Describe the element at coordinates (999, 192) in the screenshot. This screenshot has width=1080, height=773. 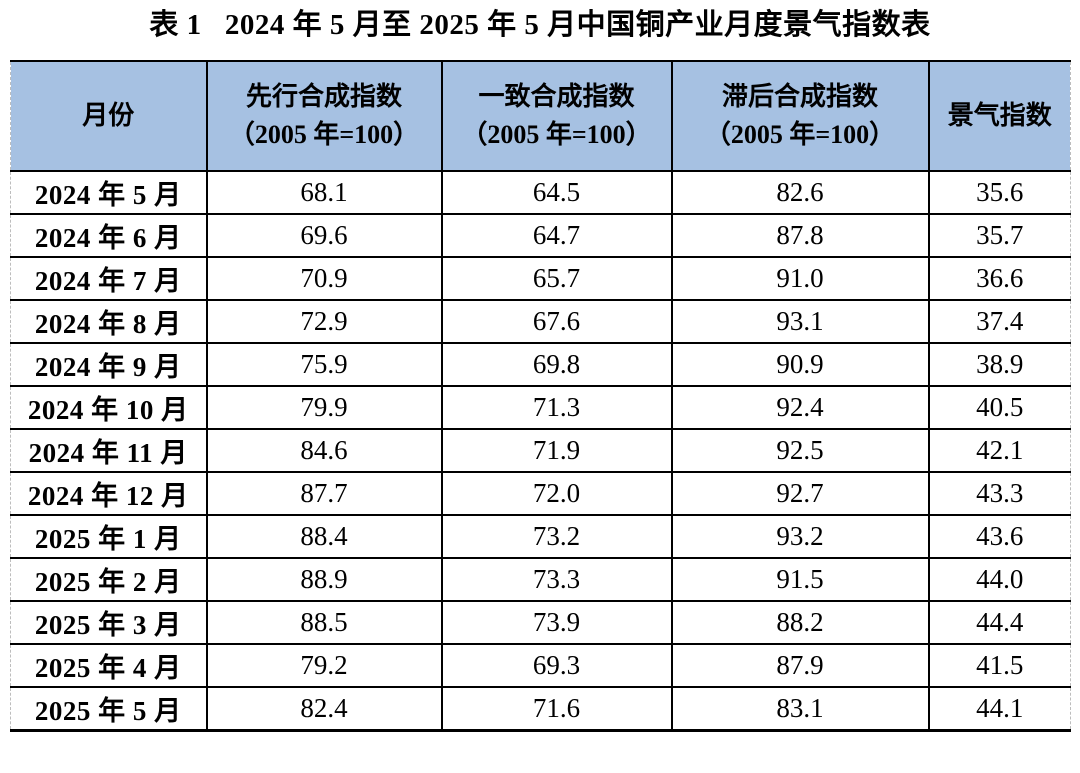
I see `prosperity-index-cell: 35.6` at that location.